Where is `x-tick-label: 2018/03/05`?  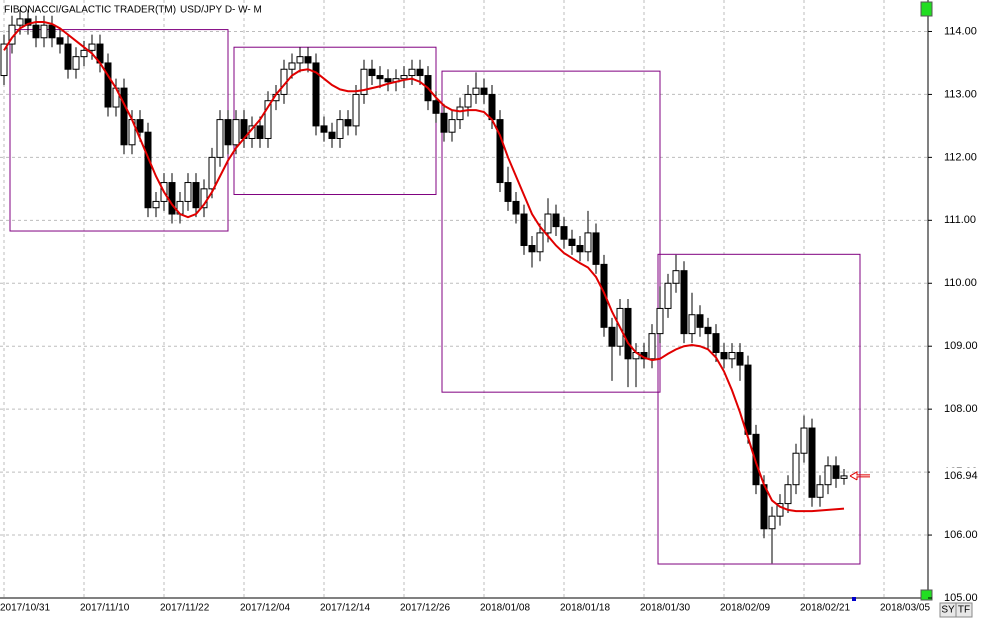
x-tick-label: 2018/03/05 is located at coordinates (905, 608).